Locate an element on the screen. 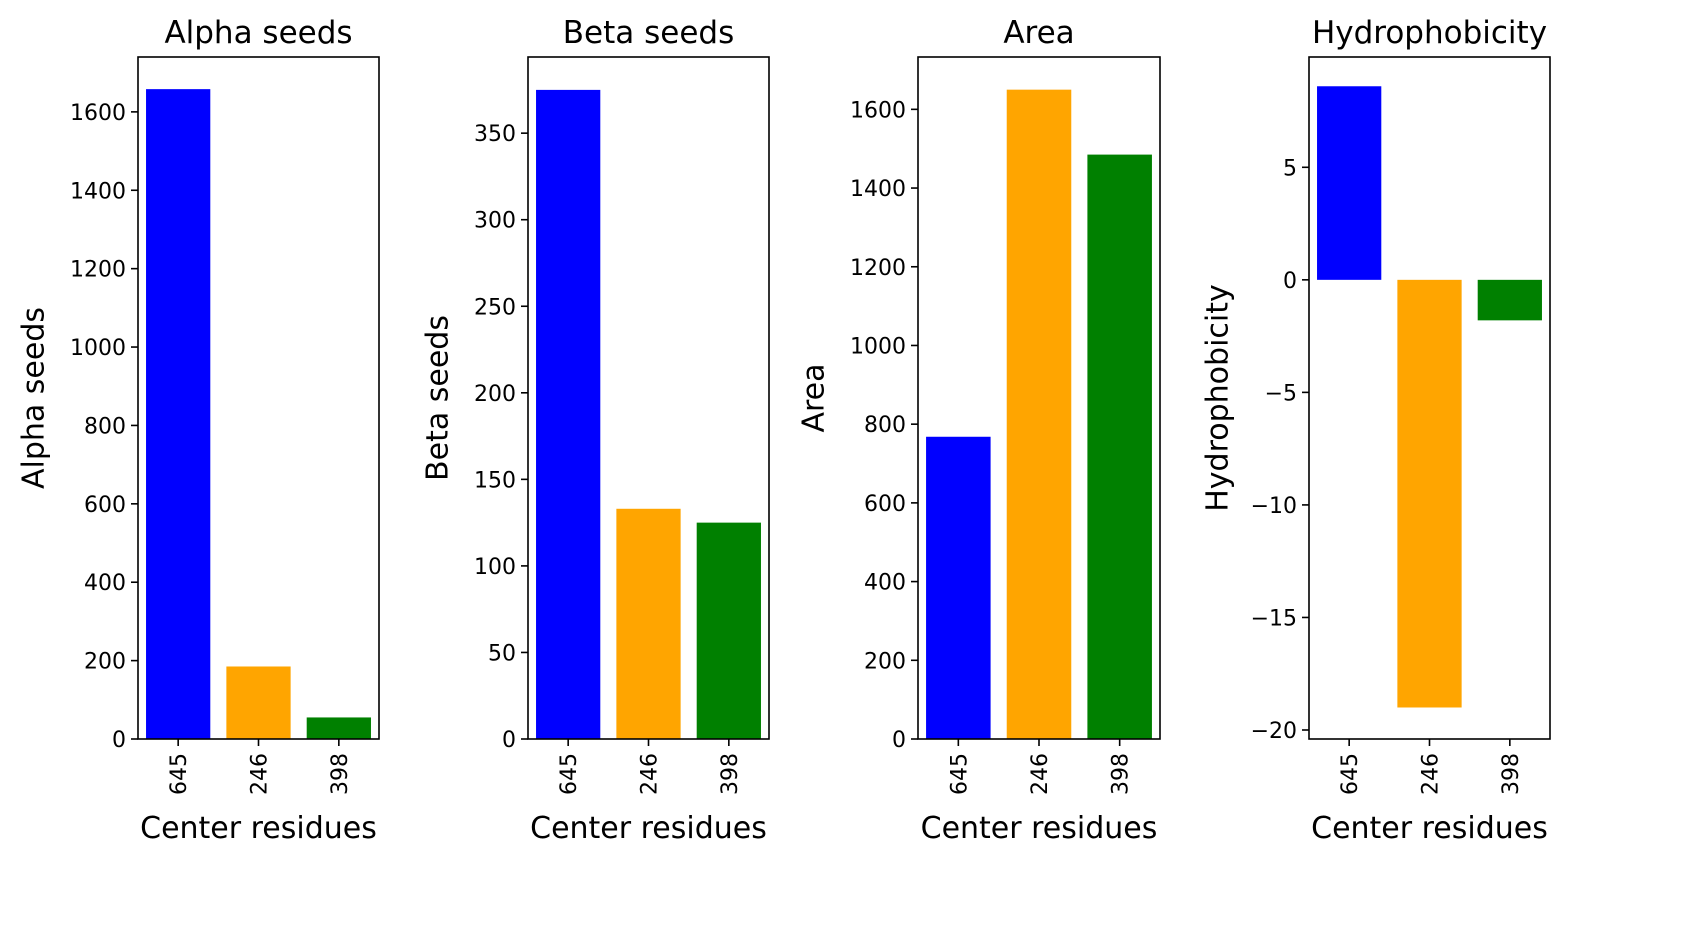  y-tick-label: 150 is located at coordinates (495, 480).